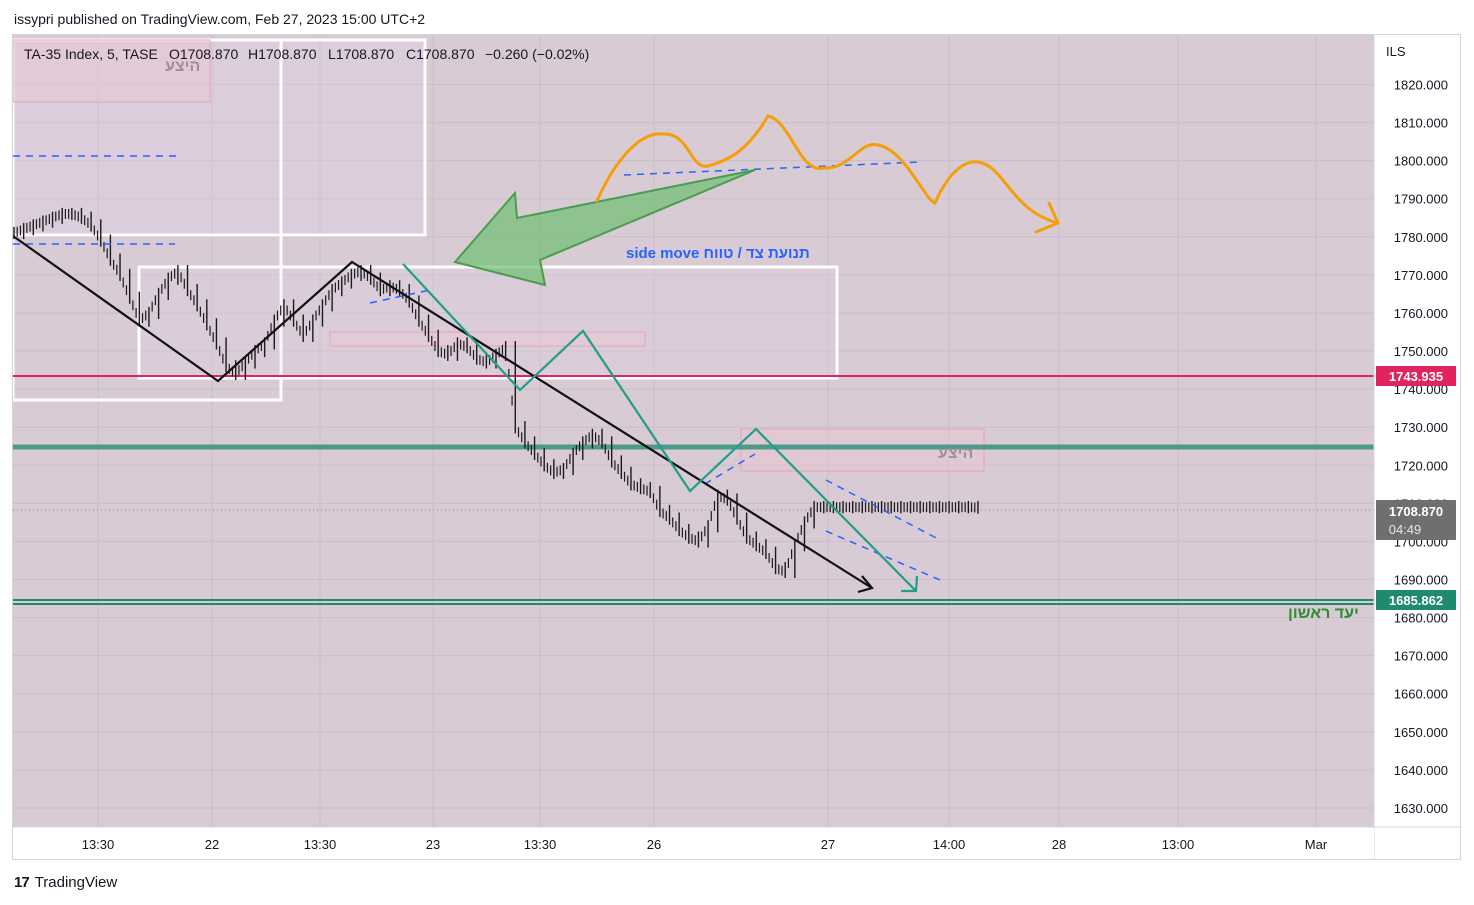 This screenshot has width=1474, height=905. What do you see at coordinates (1316, 844) in the screenshot?
I see `x-tick-label: Mar` at bounding box center [1316, 844].